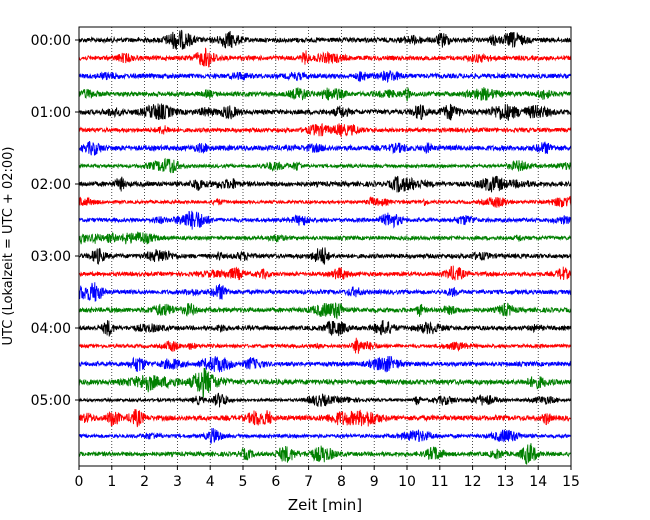 This screenshot has height=520, width=650. What do you see at coordinates (327, 478) in the screenshot?
I see `x-axis: 0 1 2 3 4 5 6 7 8 9 10 11 12 13 14 15` at bounding box center [327, 478].